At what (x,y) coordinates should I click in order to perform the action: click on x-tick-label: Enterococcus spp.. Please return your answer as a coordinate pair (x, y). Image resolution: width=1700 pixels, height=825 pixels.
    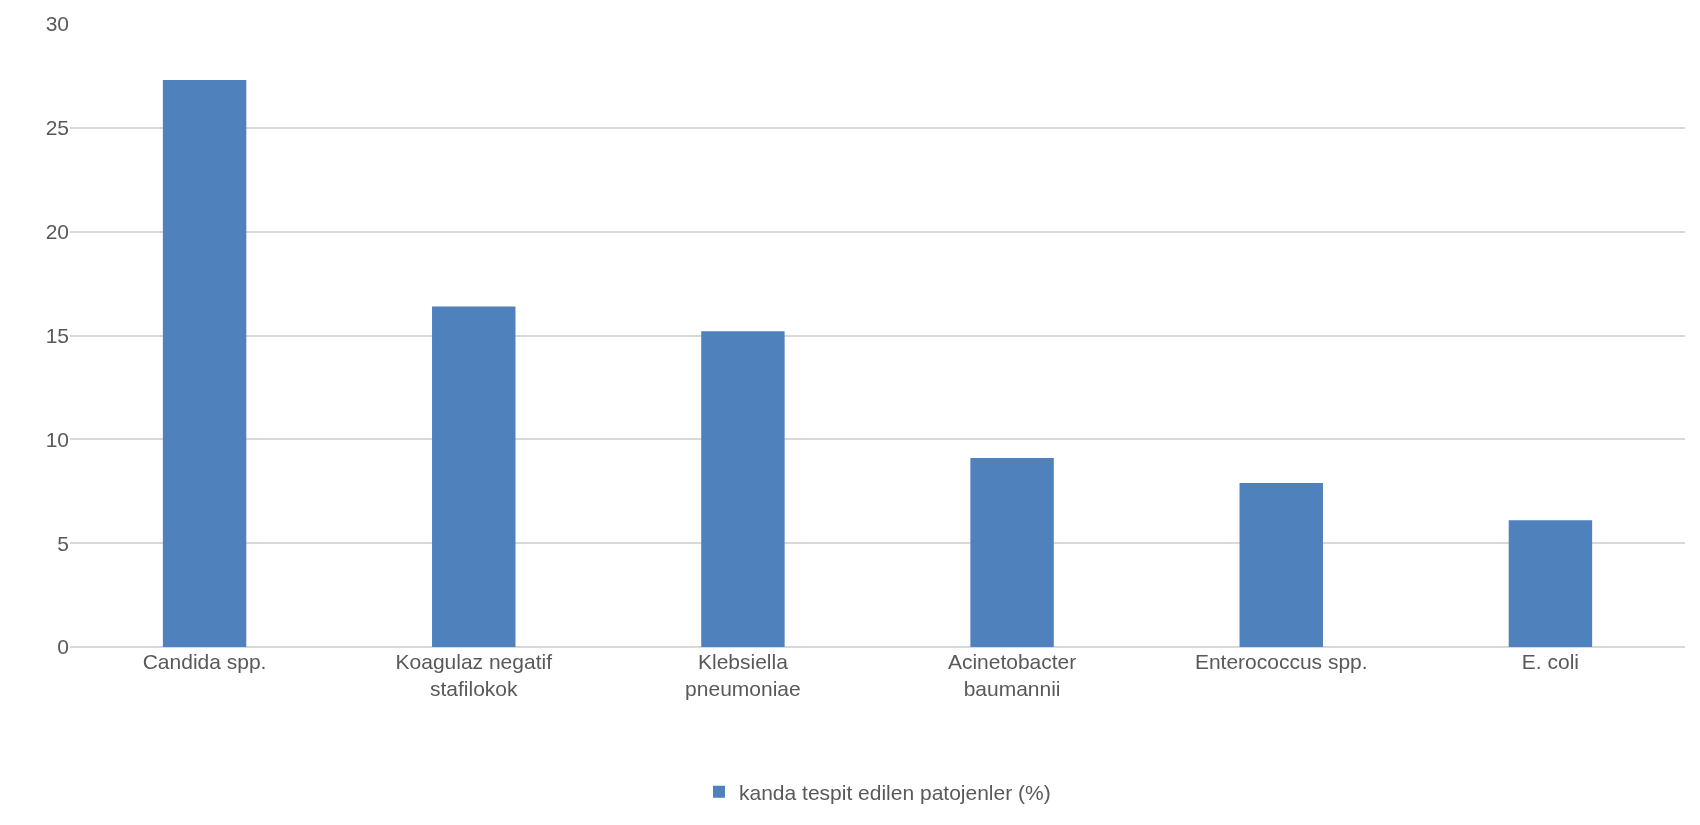
    Looking at the image, I should click on (1281, 661).